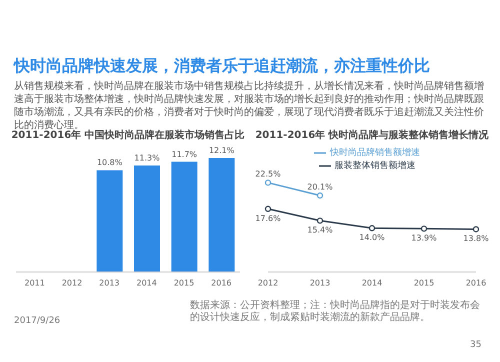  Describe the element at coordinates (268, 174) in the screenshot. I see `data-label: 22.5%` at that location.